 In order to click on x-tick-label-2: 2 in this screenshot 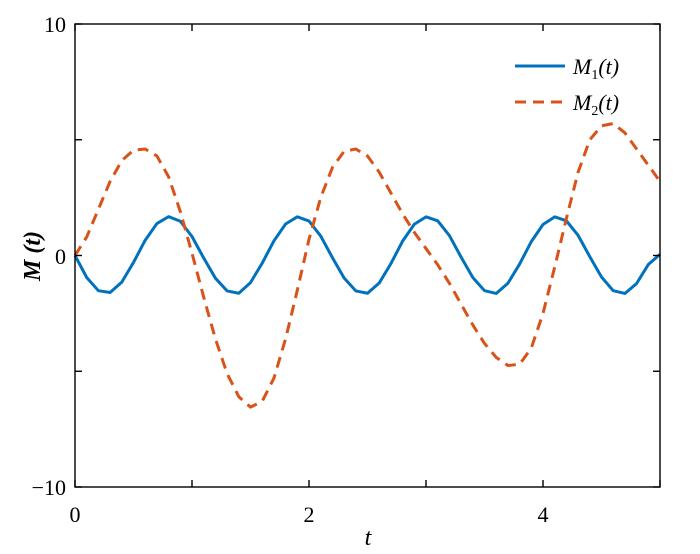, I will do `click(309, 514)`.